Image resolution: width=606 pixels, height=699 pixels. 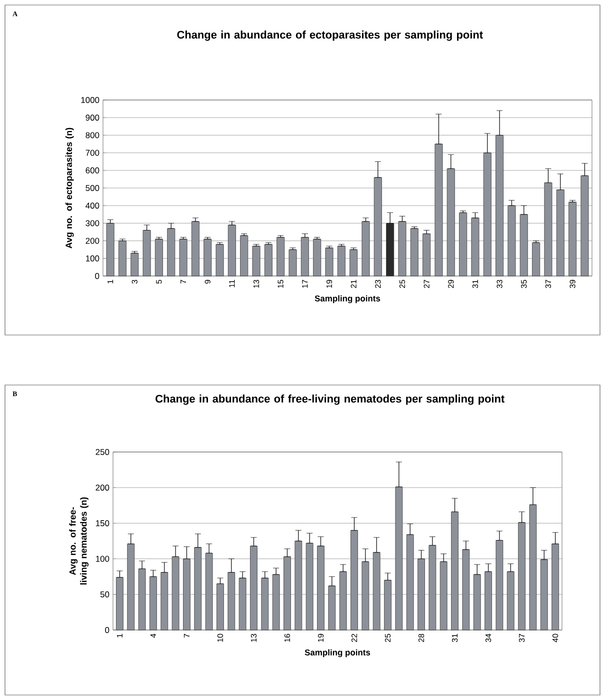 What do you see at coordinates (103, 452) in the screenshot?
I see `y-tick-label: 250` at bounding box center [103, 452].